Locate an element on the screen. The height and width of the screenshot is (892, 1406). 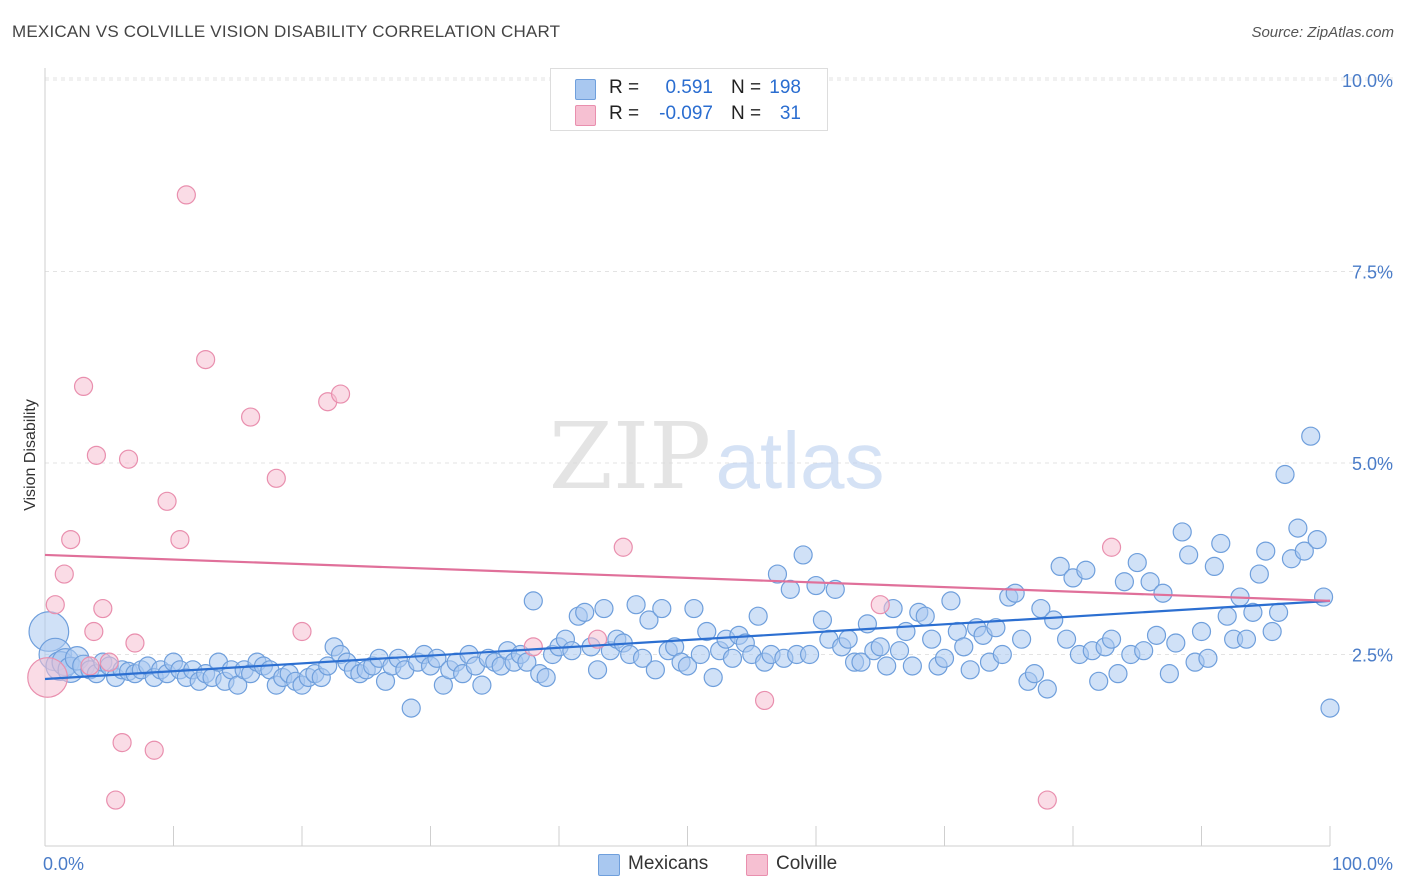
n-value: 31 is located at coordinates (790, 113).